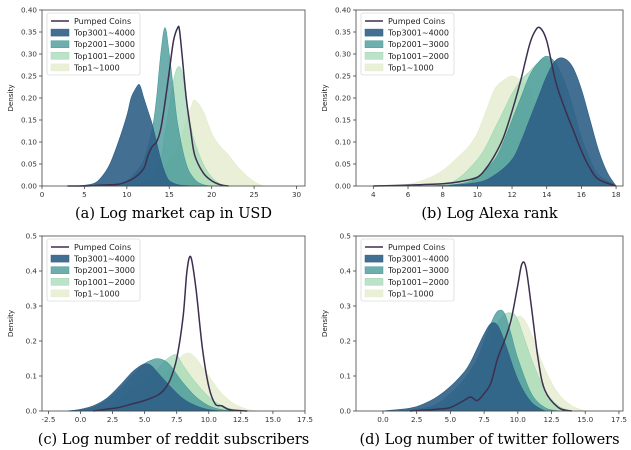 This screenshot has height=450, width=631. Describe the element at coordinates (408, 194) in the screenshot. I see `x-tick-label: 6` at that location.